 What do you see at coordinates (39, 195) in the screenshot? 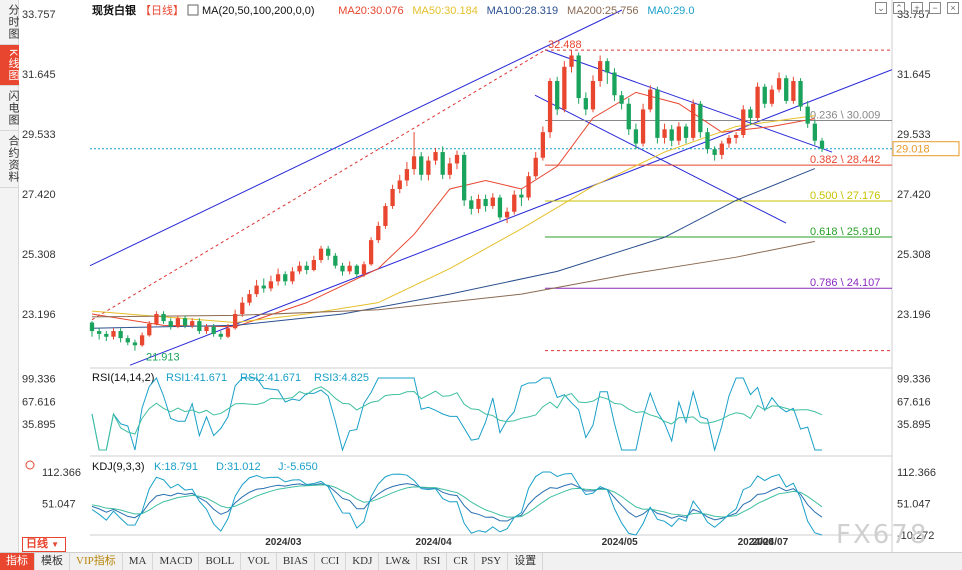
I see `price-tick-left: 27.420` at bounding box center [39, 195].